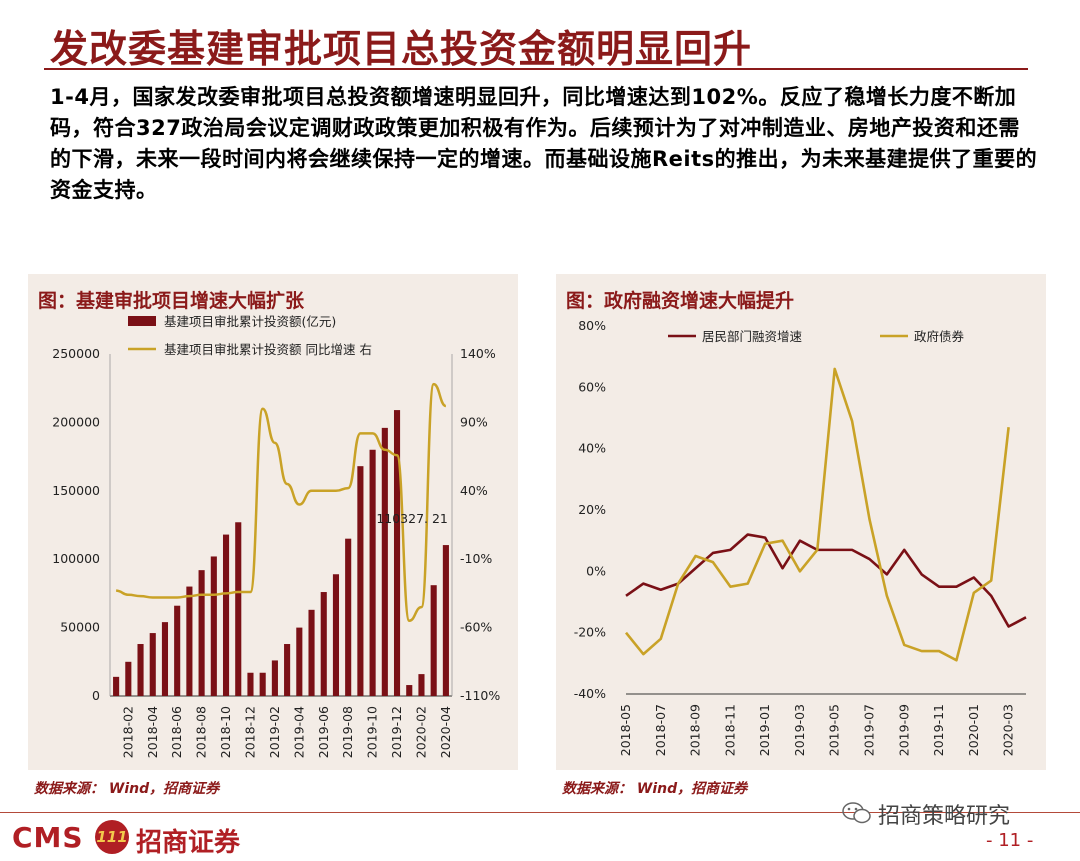  Describe the element at coordinates (249, 732) in the screenshot. I see `x-tick-label: 2018-12` at that location.